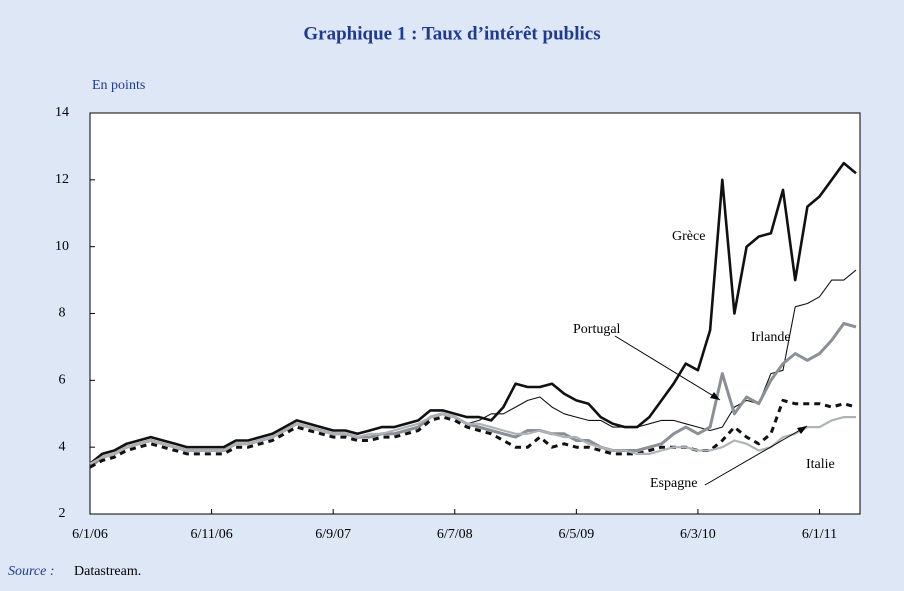 The height and width of the screenshot is (591, 904). What do you see at coordinates (118, 85) in the screenshot?
I see `y-axis-label: En points` at bounding box center [118, 85].